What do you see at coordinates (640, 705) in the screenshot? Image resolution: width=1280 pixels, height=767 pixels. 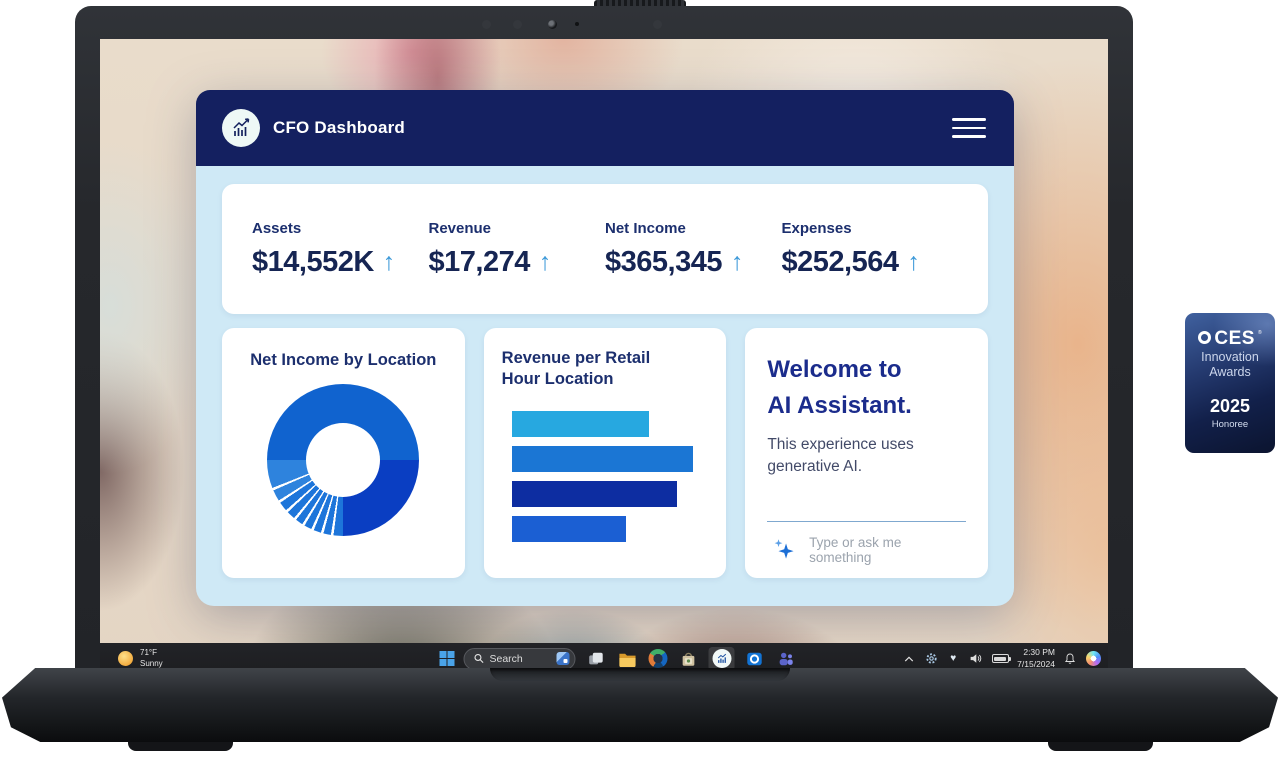 I see `laptop-base` at bounding box center [640, 705].